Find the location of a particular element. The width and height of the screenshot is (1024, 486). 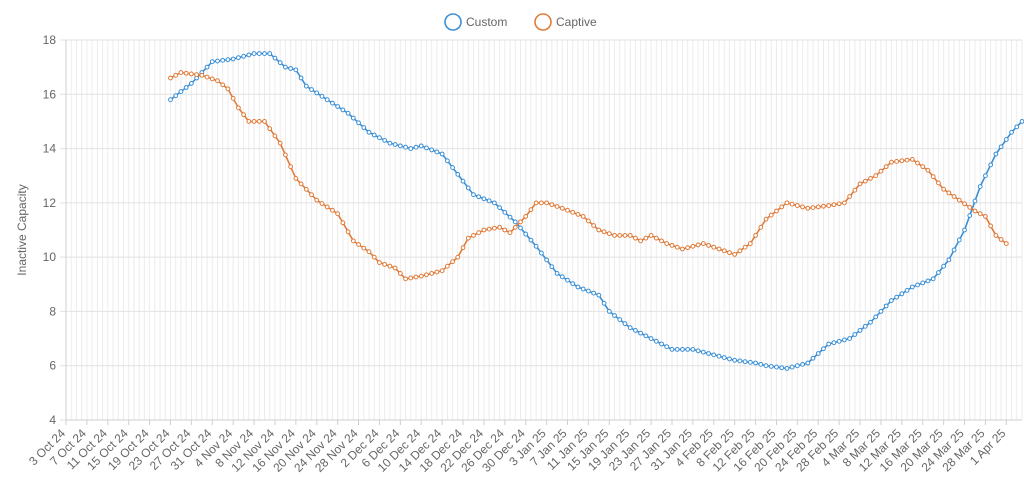

y-tick-label: 18 is located at coordinates (50, 40).